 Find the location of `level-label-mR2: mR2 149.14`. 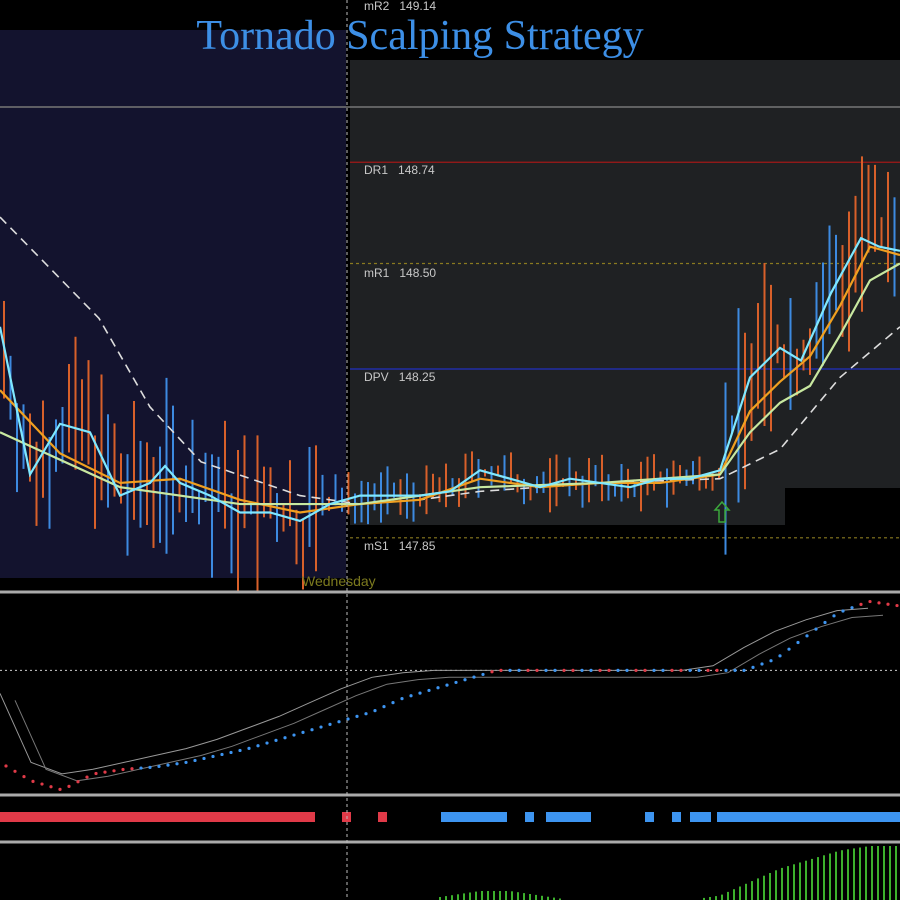

level-label-mR2: mR2 149.14 is located at coordinates (400, 6).